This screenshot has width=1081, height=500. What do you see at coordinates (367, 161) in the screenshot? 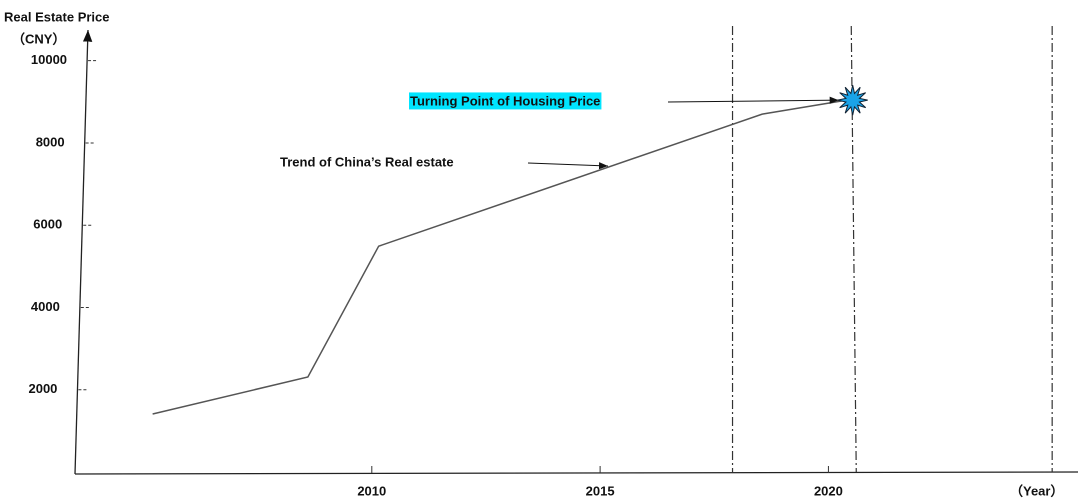
I see `annotation: Trend of China’s Real estate` at bounding box center [367, 161].